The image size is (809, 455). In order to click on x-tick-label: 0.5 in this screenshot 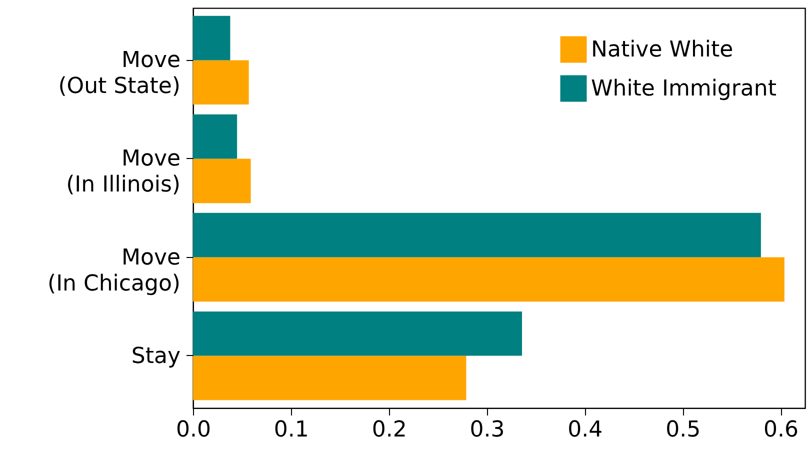, I will do `click(683, 430)`.